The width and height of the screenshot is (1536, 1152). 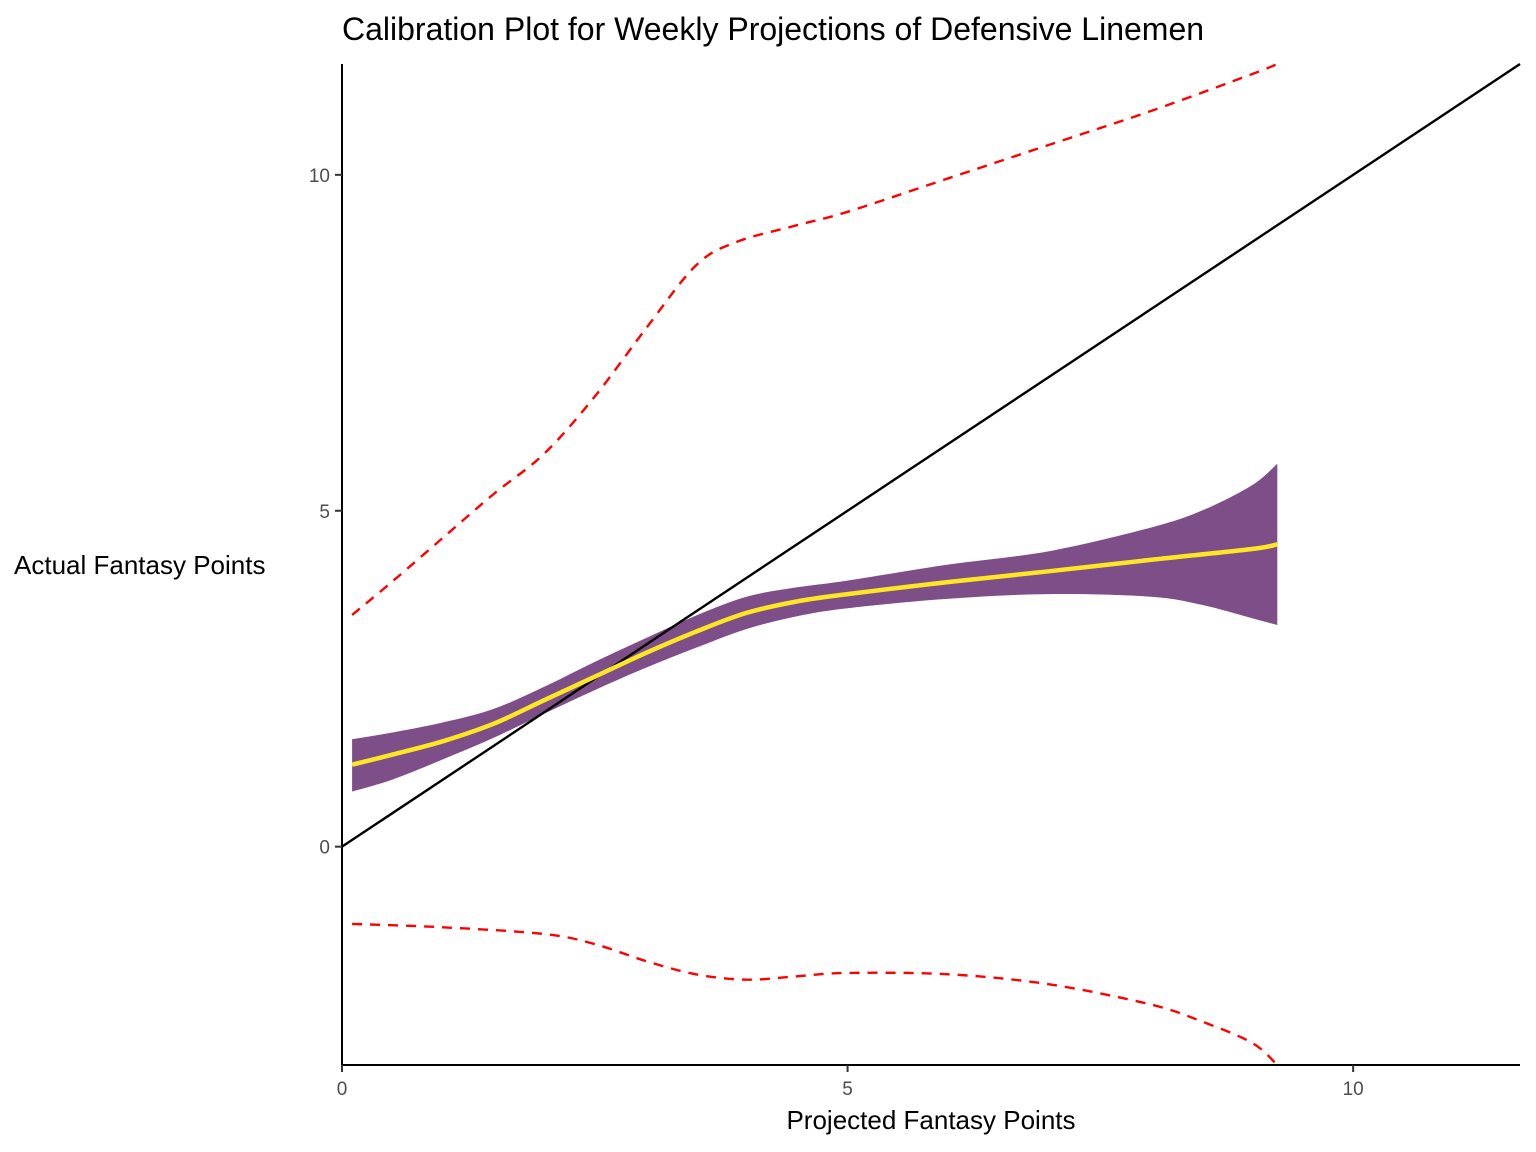 What do you see at coordinates (814, 654) in the screenshot?
I see `calibration-smooth-line` at bounding box center [814, 654].